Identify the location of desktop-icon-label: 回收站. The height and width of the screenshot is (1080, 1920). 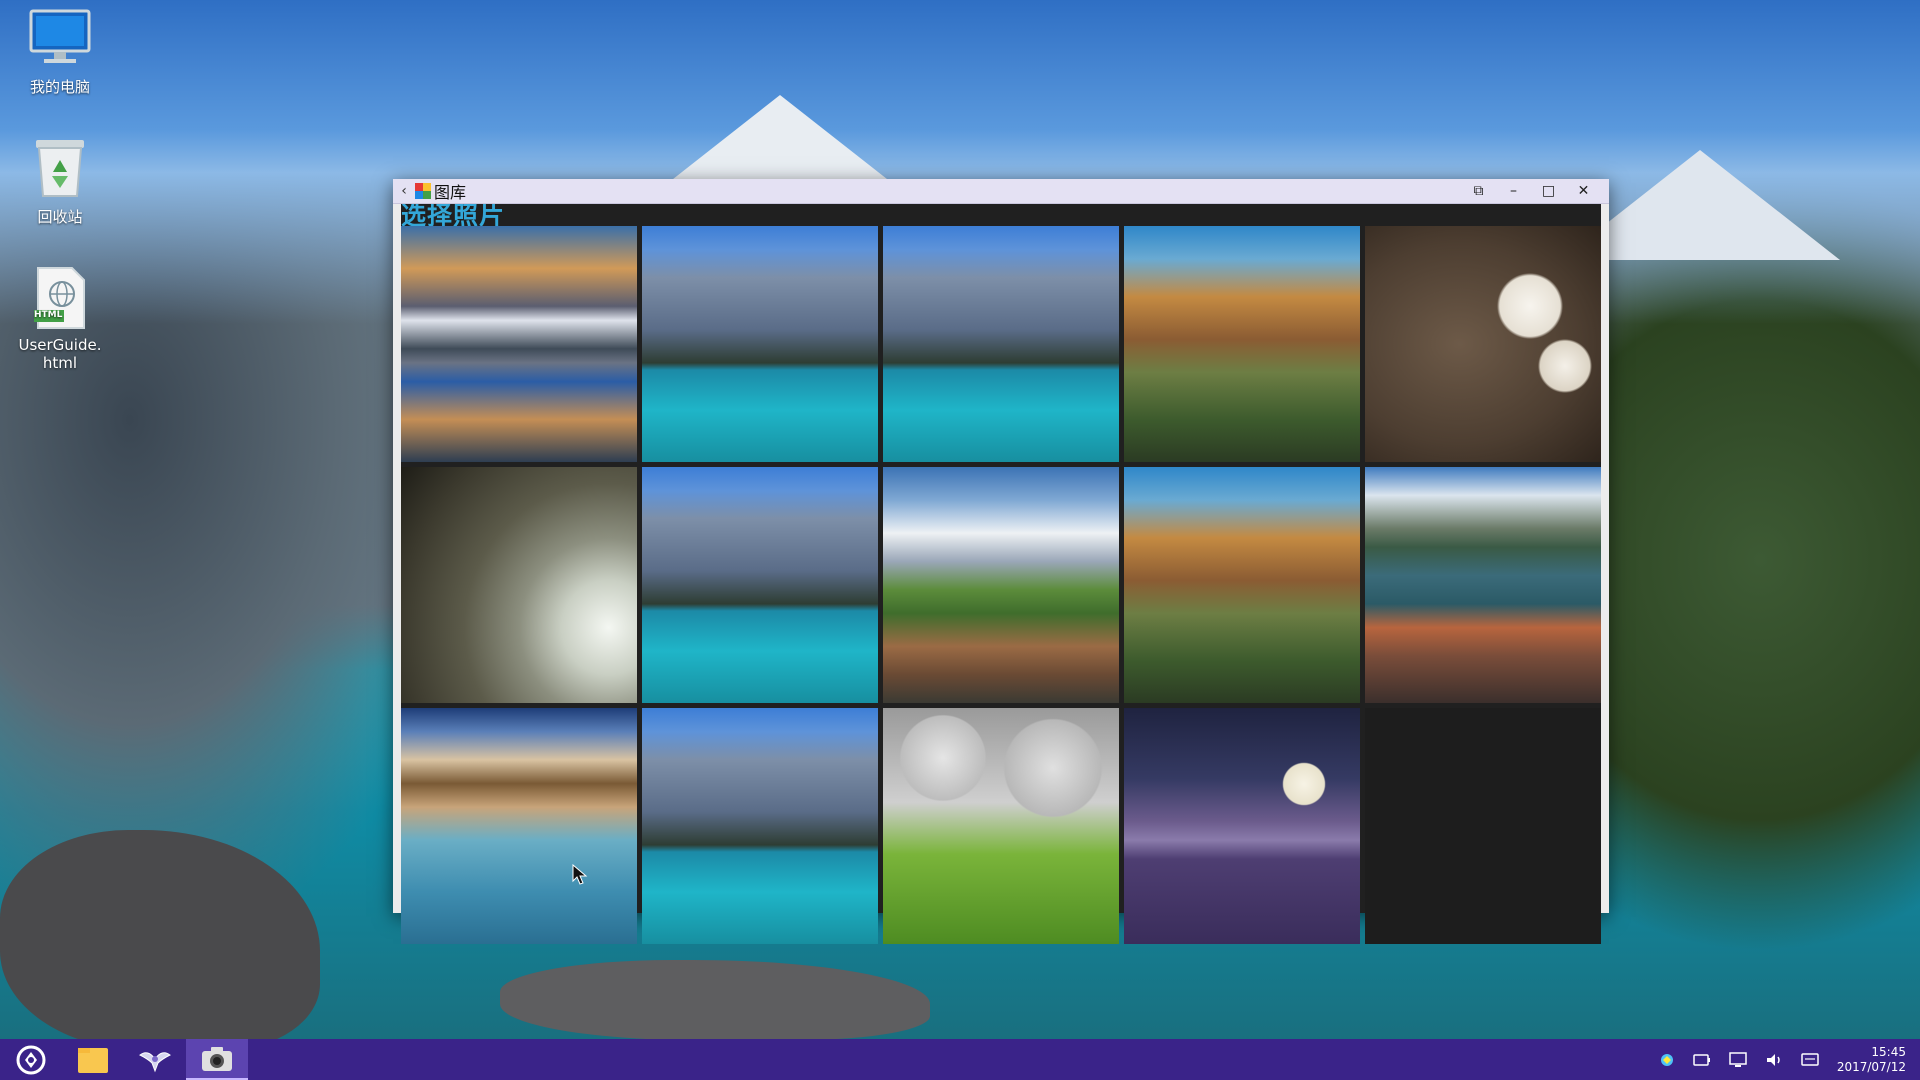
(60, 217).